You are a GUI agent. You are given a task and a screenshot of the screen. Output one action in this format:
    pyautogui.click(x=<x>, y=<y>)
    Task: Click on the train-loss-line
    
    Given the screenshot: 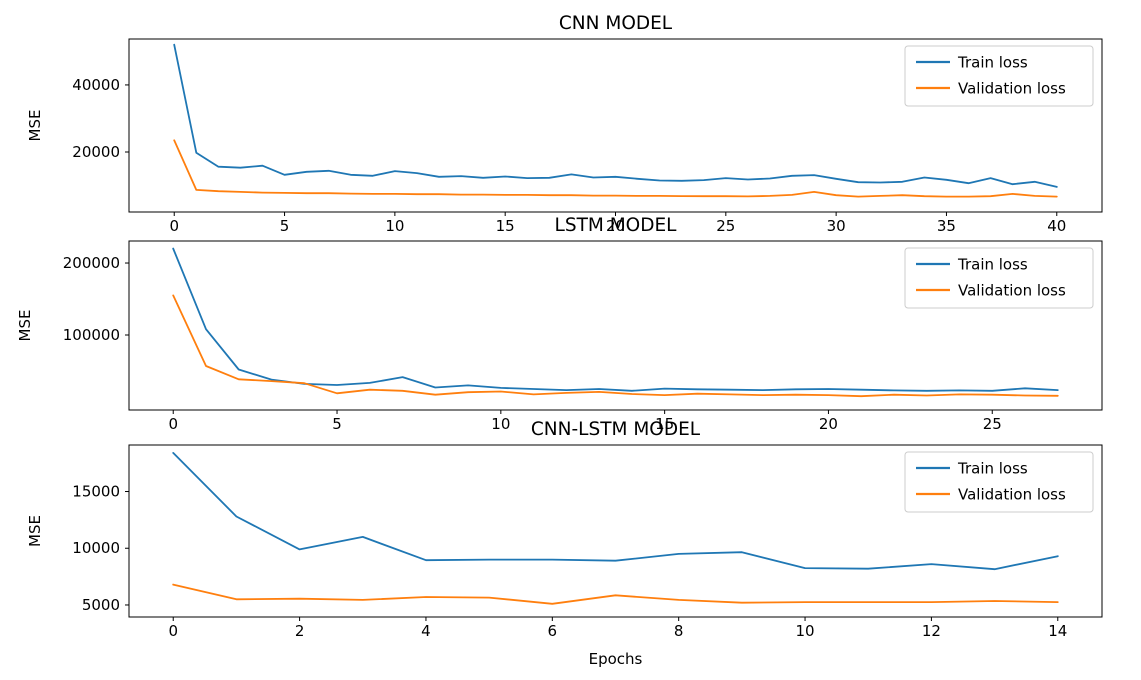 What is the action you would take?
    pyautogui.click(x=615, y=511)
    